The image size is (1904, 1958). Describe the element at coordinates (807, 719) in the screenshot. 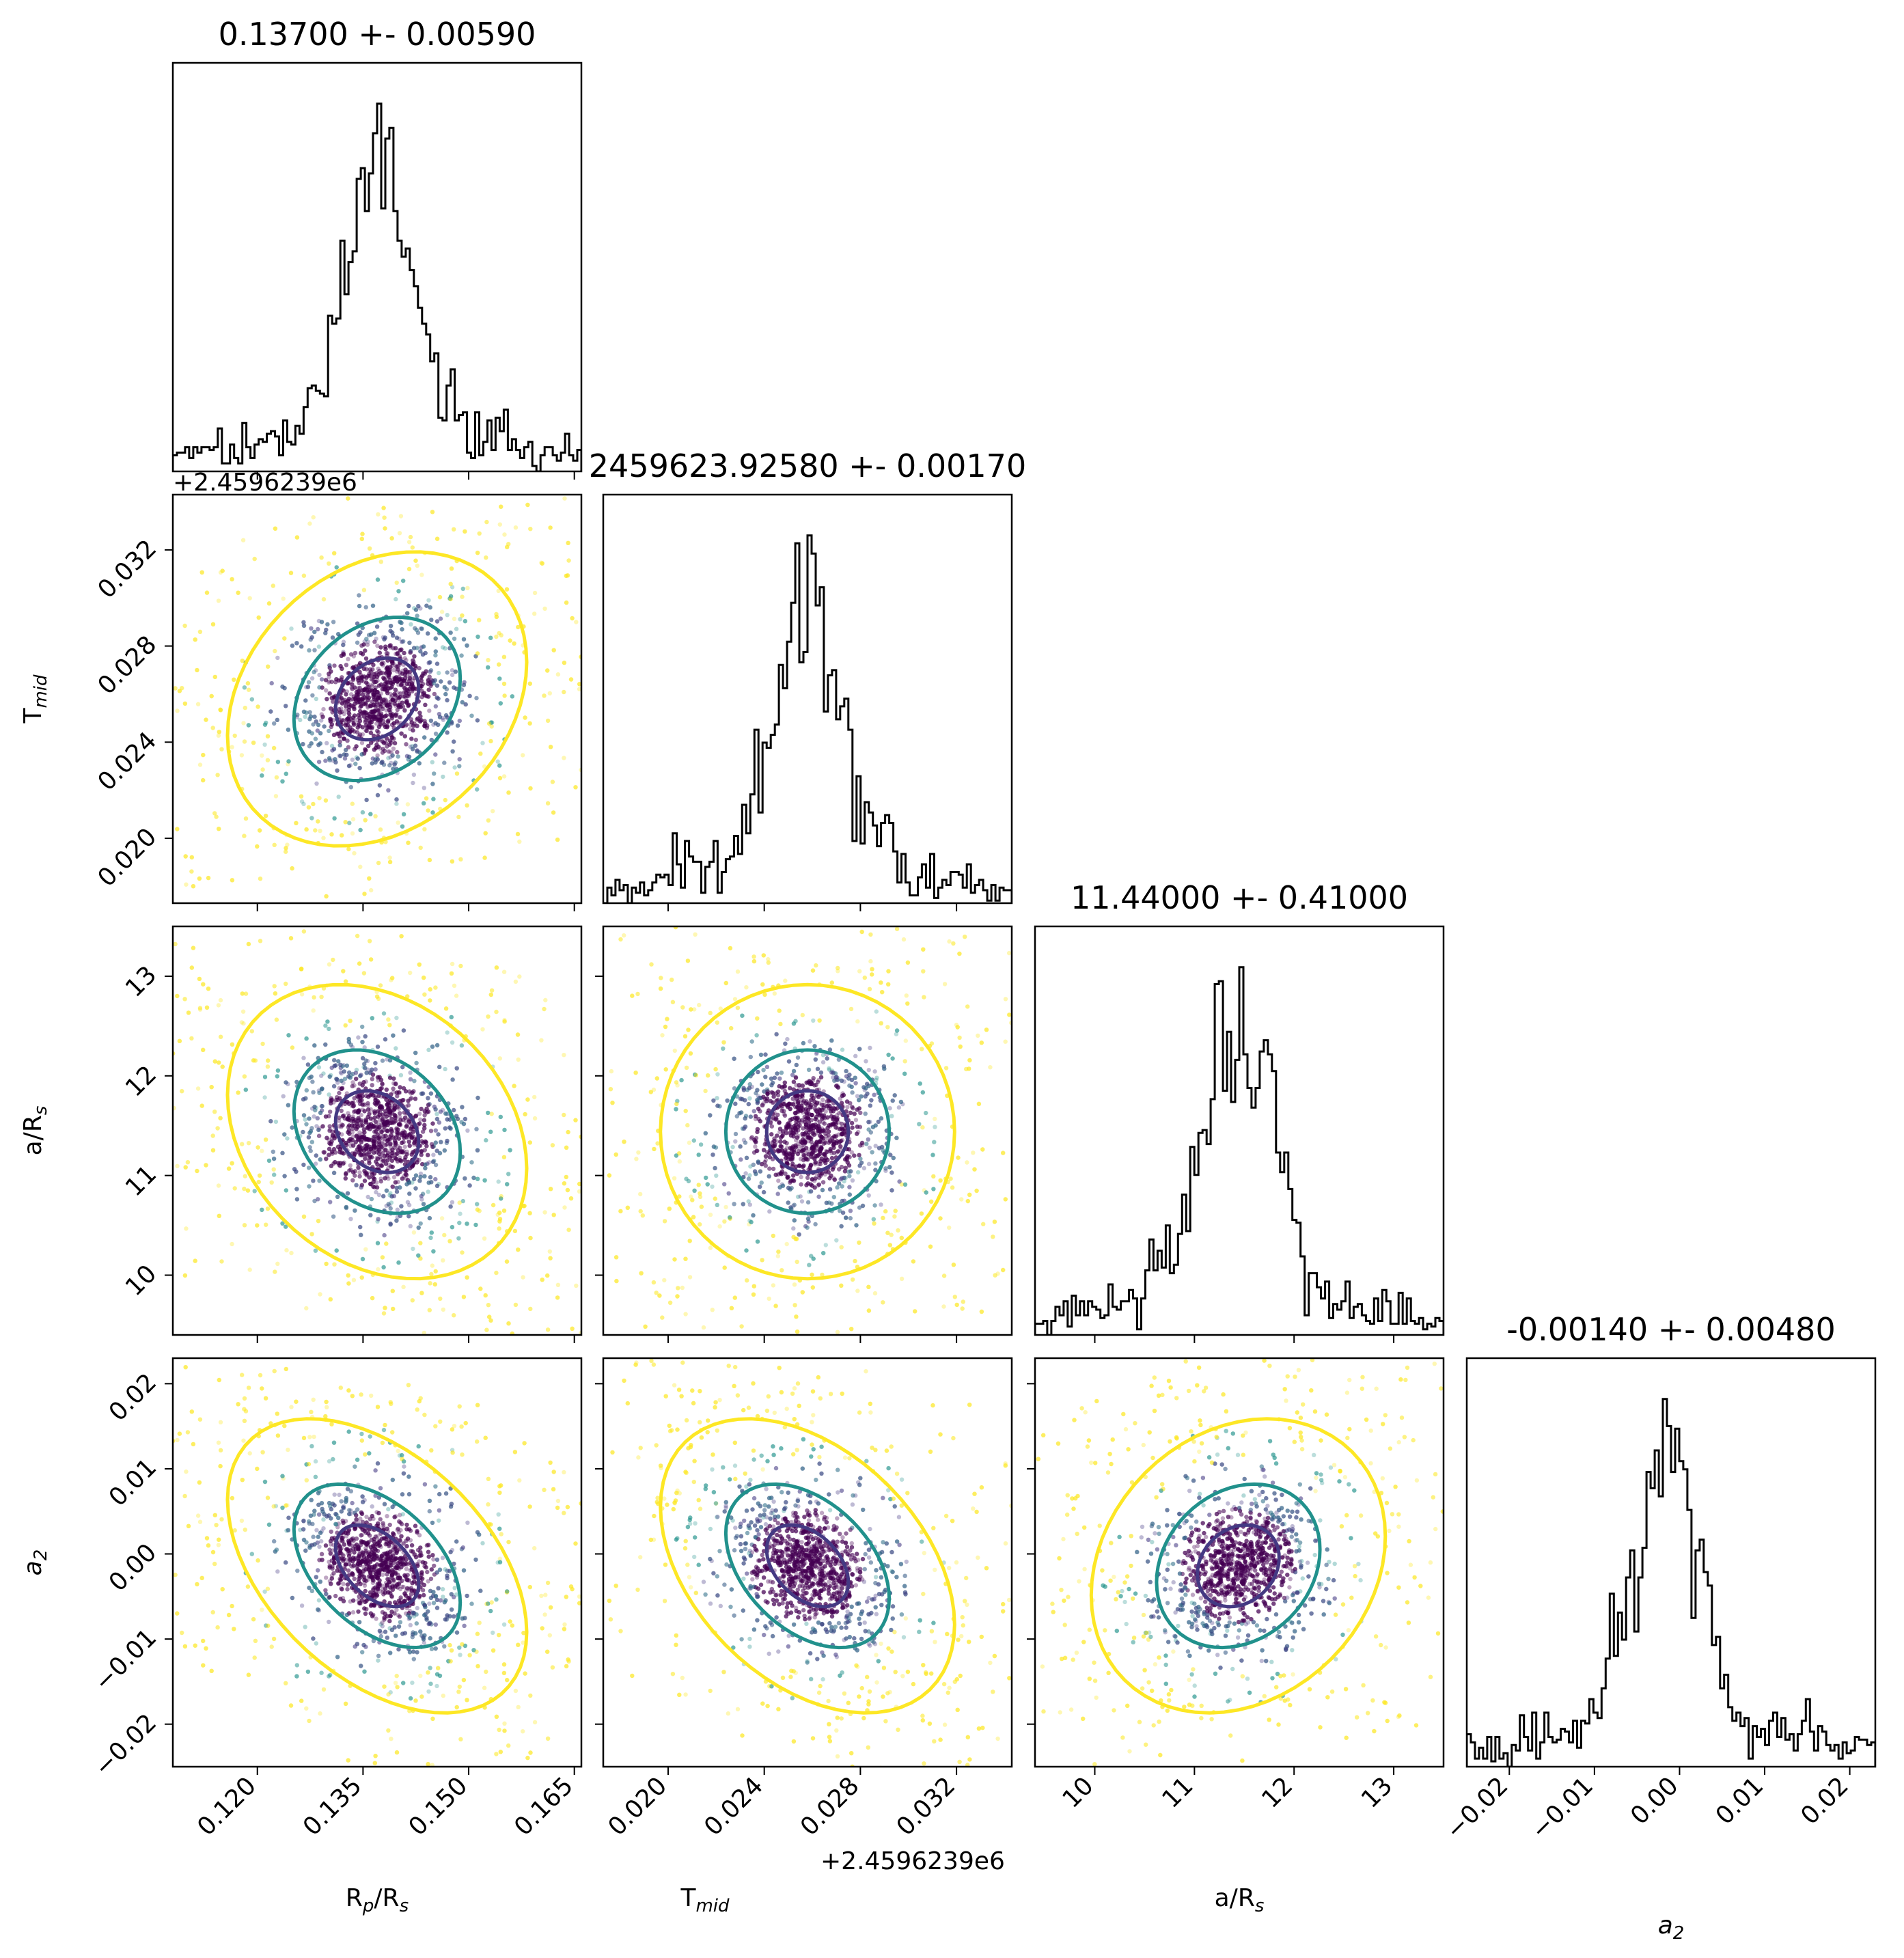

I see `panel-content` at that location.